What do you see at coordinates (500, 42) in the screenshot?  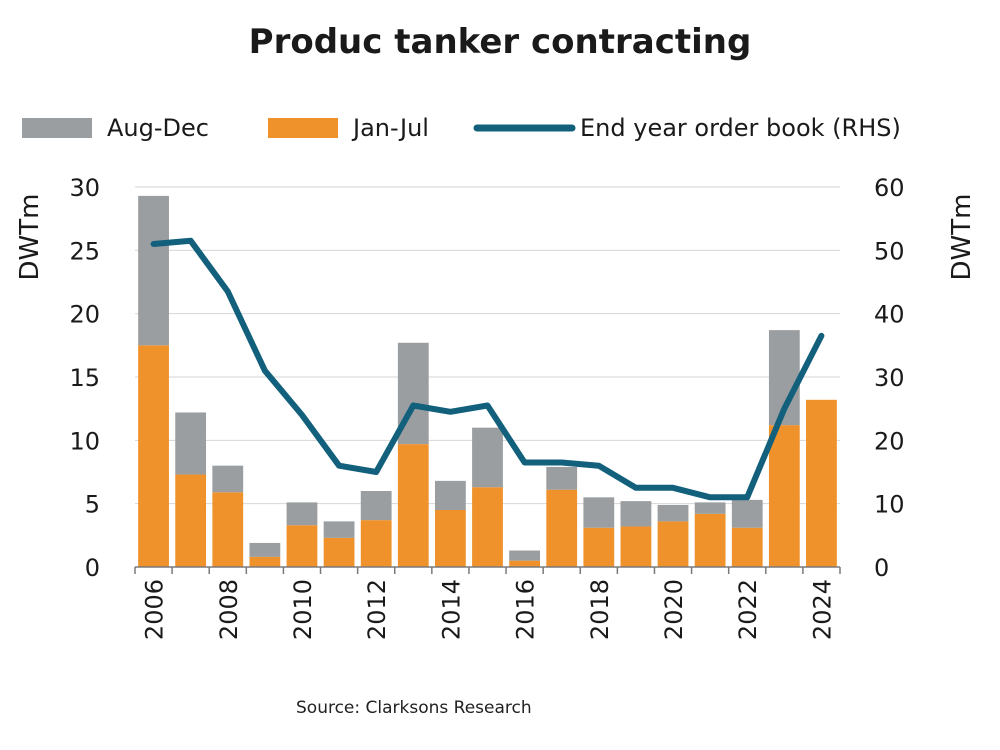 I see `chart-title: Produc tanker contracting` at bounding box center [500, 42].